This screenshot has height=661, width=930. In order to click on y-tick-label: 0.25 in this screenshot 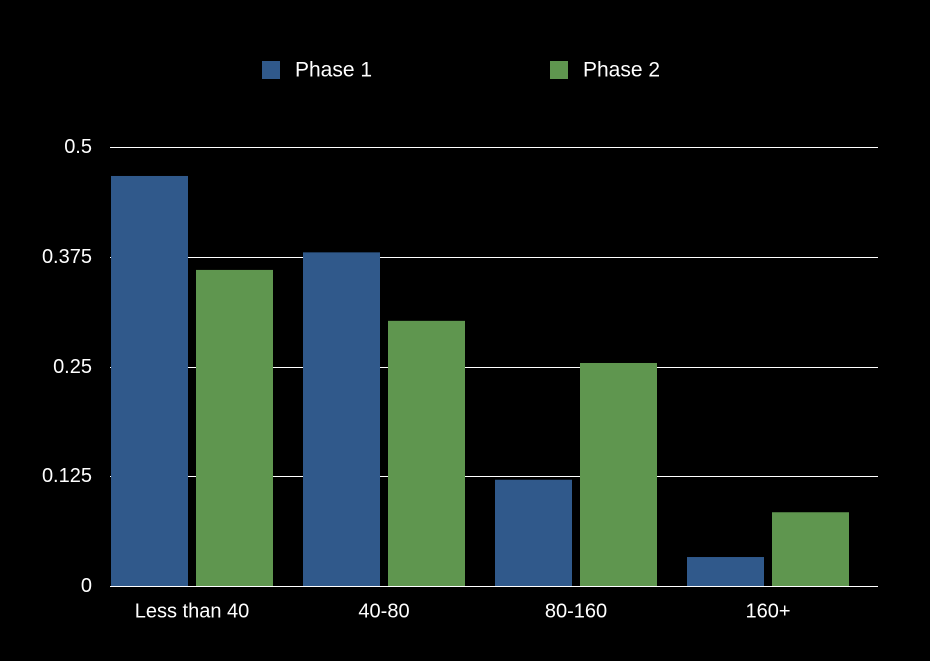, I will do `click(72, 367)`.